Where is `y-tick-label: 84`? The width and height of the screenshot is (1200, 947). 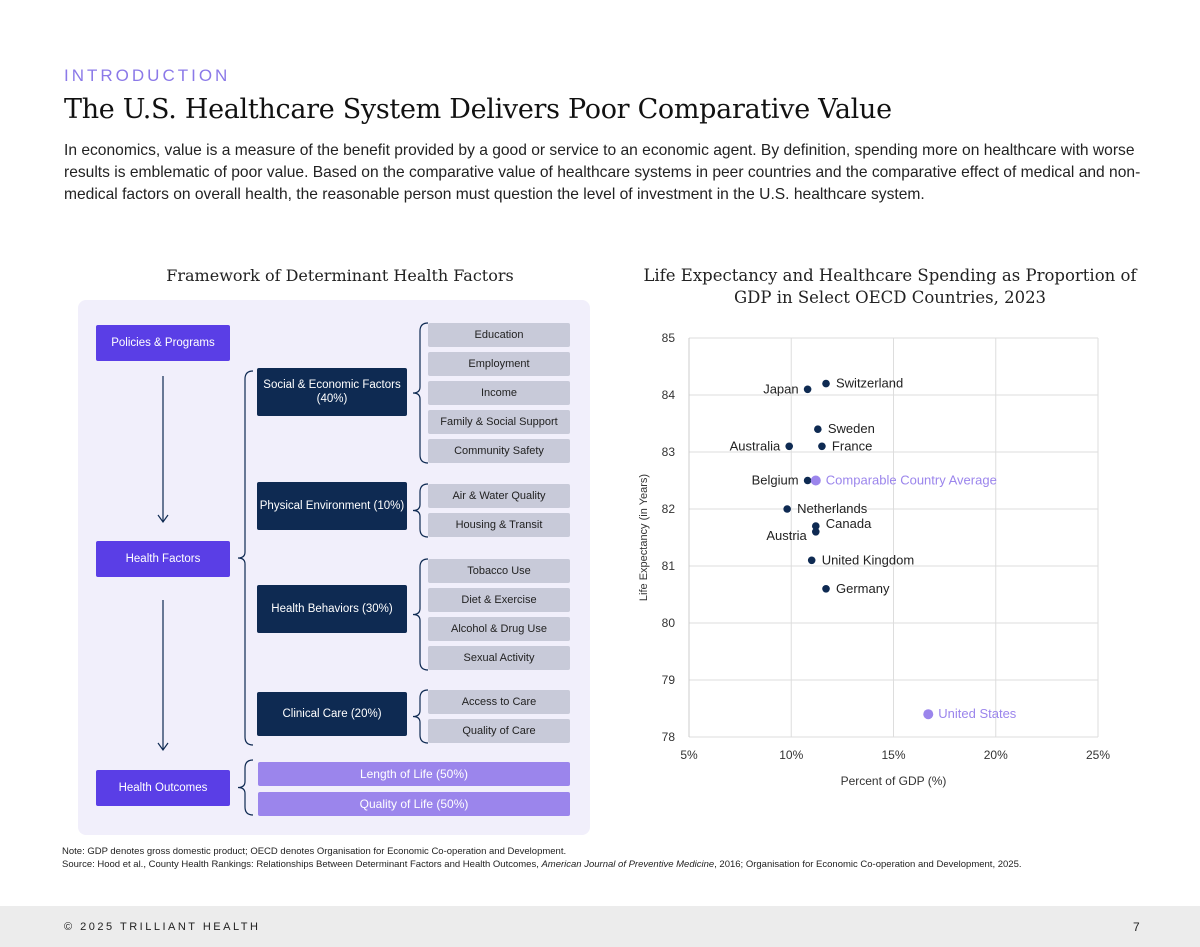
y-tick-label: 84 is located at coordinates (669, 395).